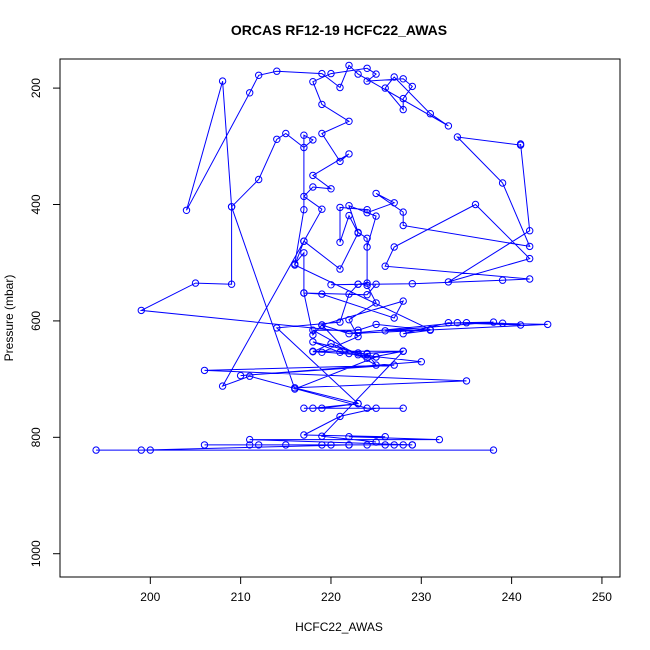 Image resolution: width=650 pixels, height=650 pixels. Describe the element at coordinates (36, 88) in the screenshot. I see `y-tick-label: 200` at that location.